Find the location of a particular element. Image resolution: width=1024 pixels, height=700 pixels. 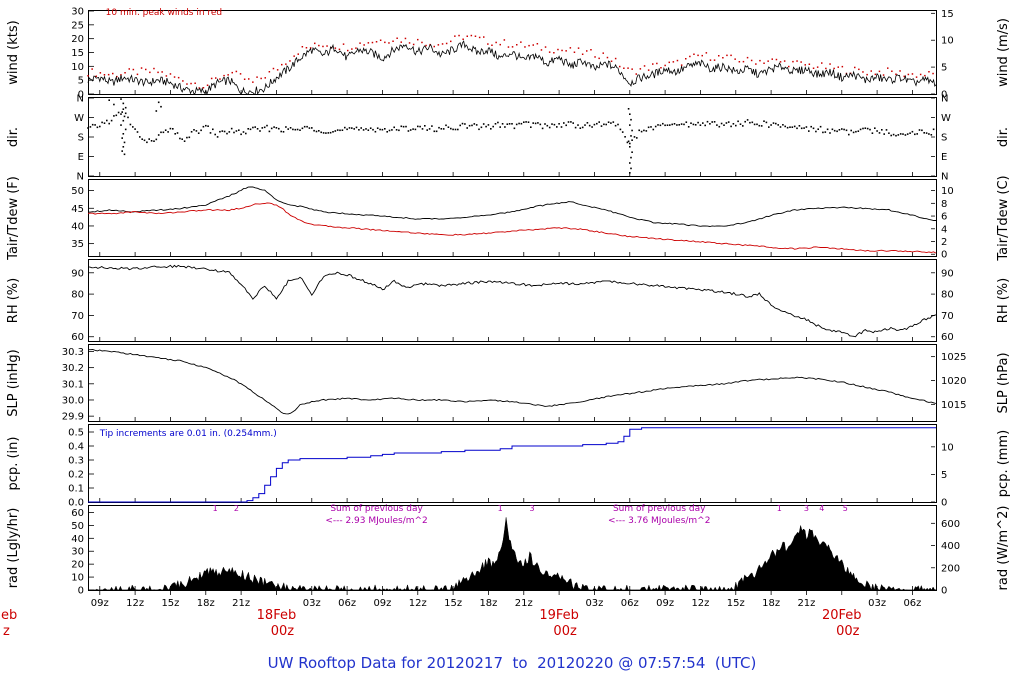

wind-direction-scatter is located at coordinates (370, 136).